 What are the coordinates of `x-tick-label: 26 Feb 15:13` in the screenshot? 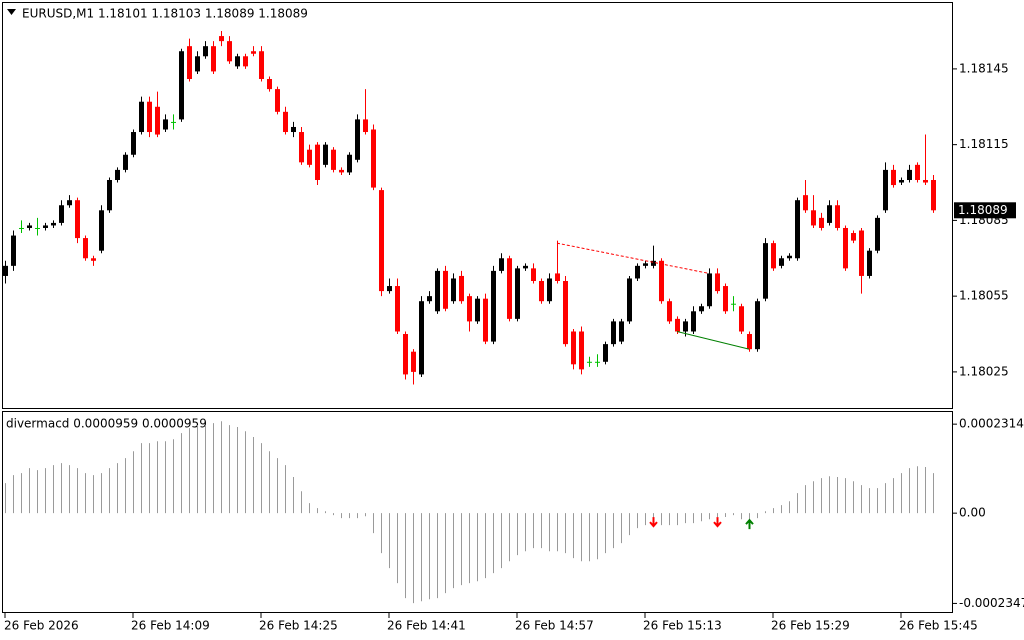 It's located at (682, 626).